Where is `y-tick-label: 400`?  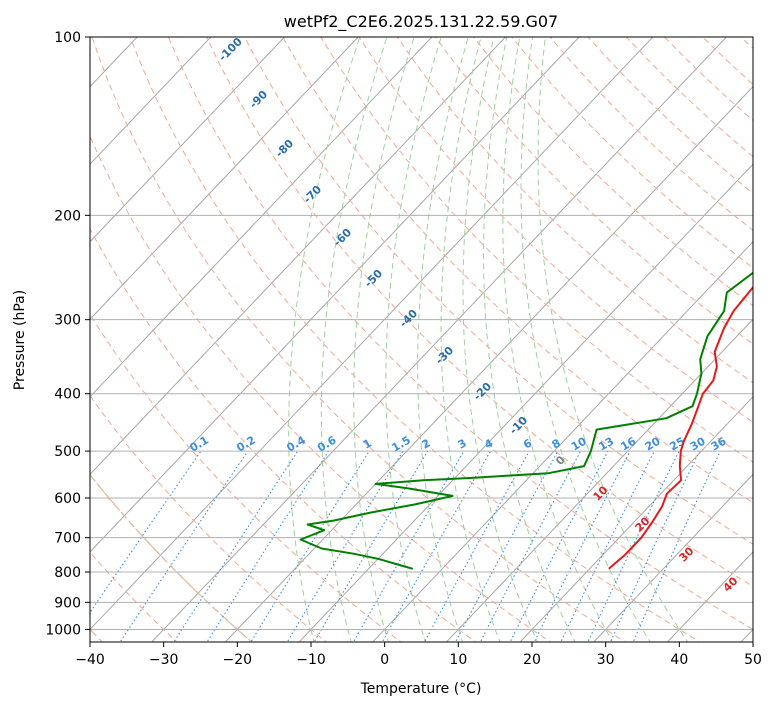 y-tick-label: 400 is located at coordinates (67, 395).